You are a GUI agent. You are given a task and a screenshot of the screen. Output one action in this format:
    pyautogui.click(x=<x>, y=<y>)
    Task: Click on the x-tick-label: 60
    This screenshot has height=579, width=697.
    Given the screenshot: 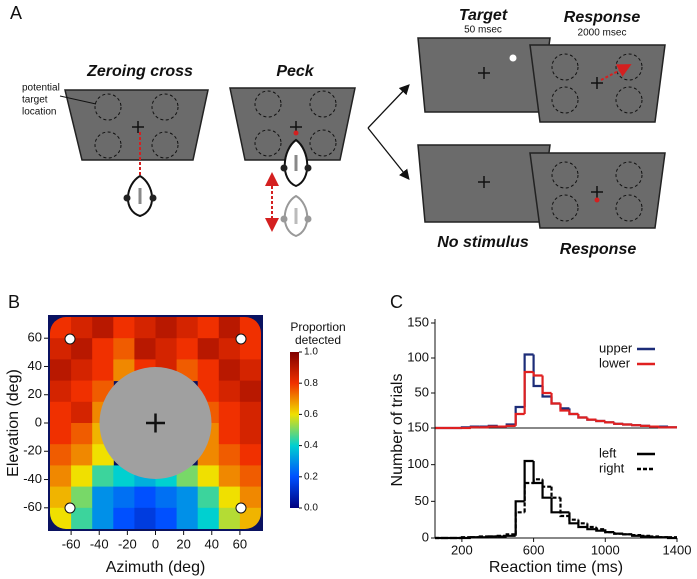 What is the action you would take?
    pyautogui.click(x=240, y=543)
    